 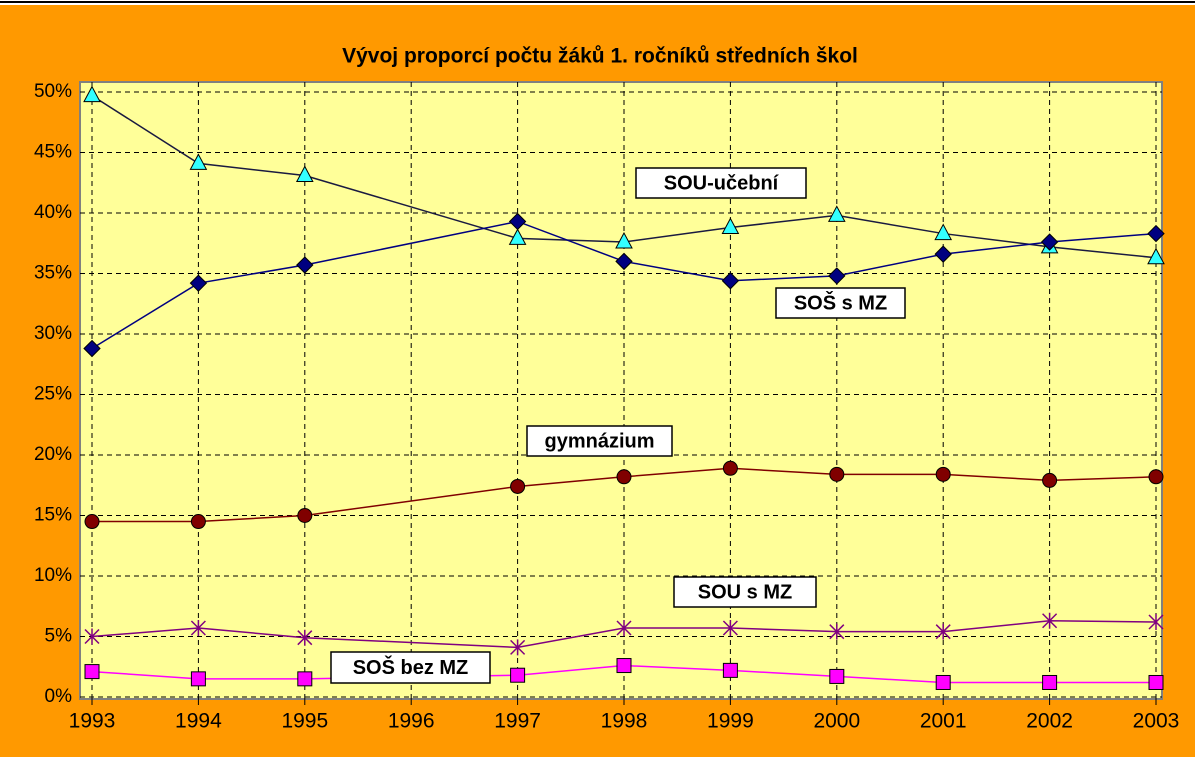 What do you see at coordinates (59, 696) in the screenshot?
I see `y-tick-label: 0%` at bounding box center [59, 696].